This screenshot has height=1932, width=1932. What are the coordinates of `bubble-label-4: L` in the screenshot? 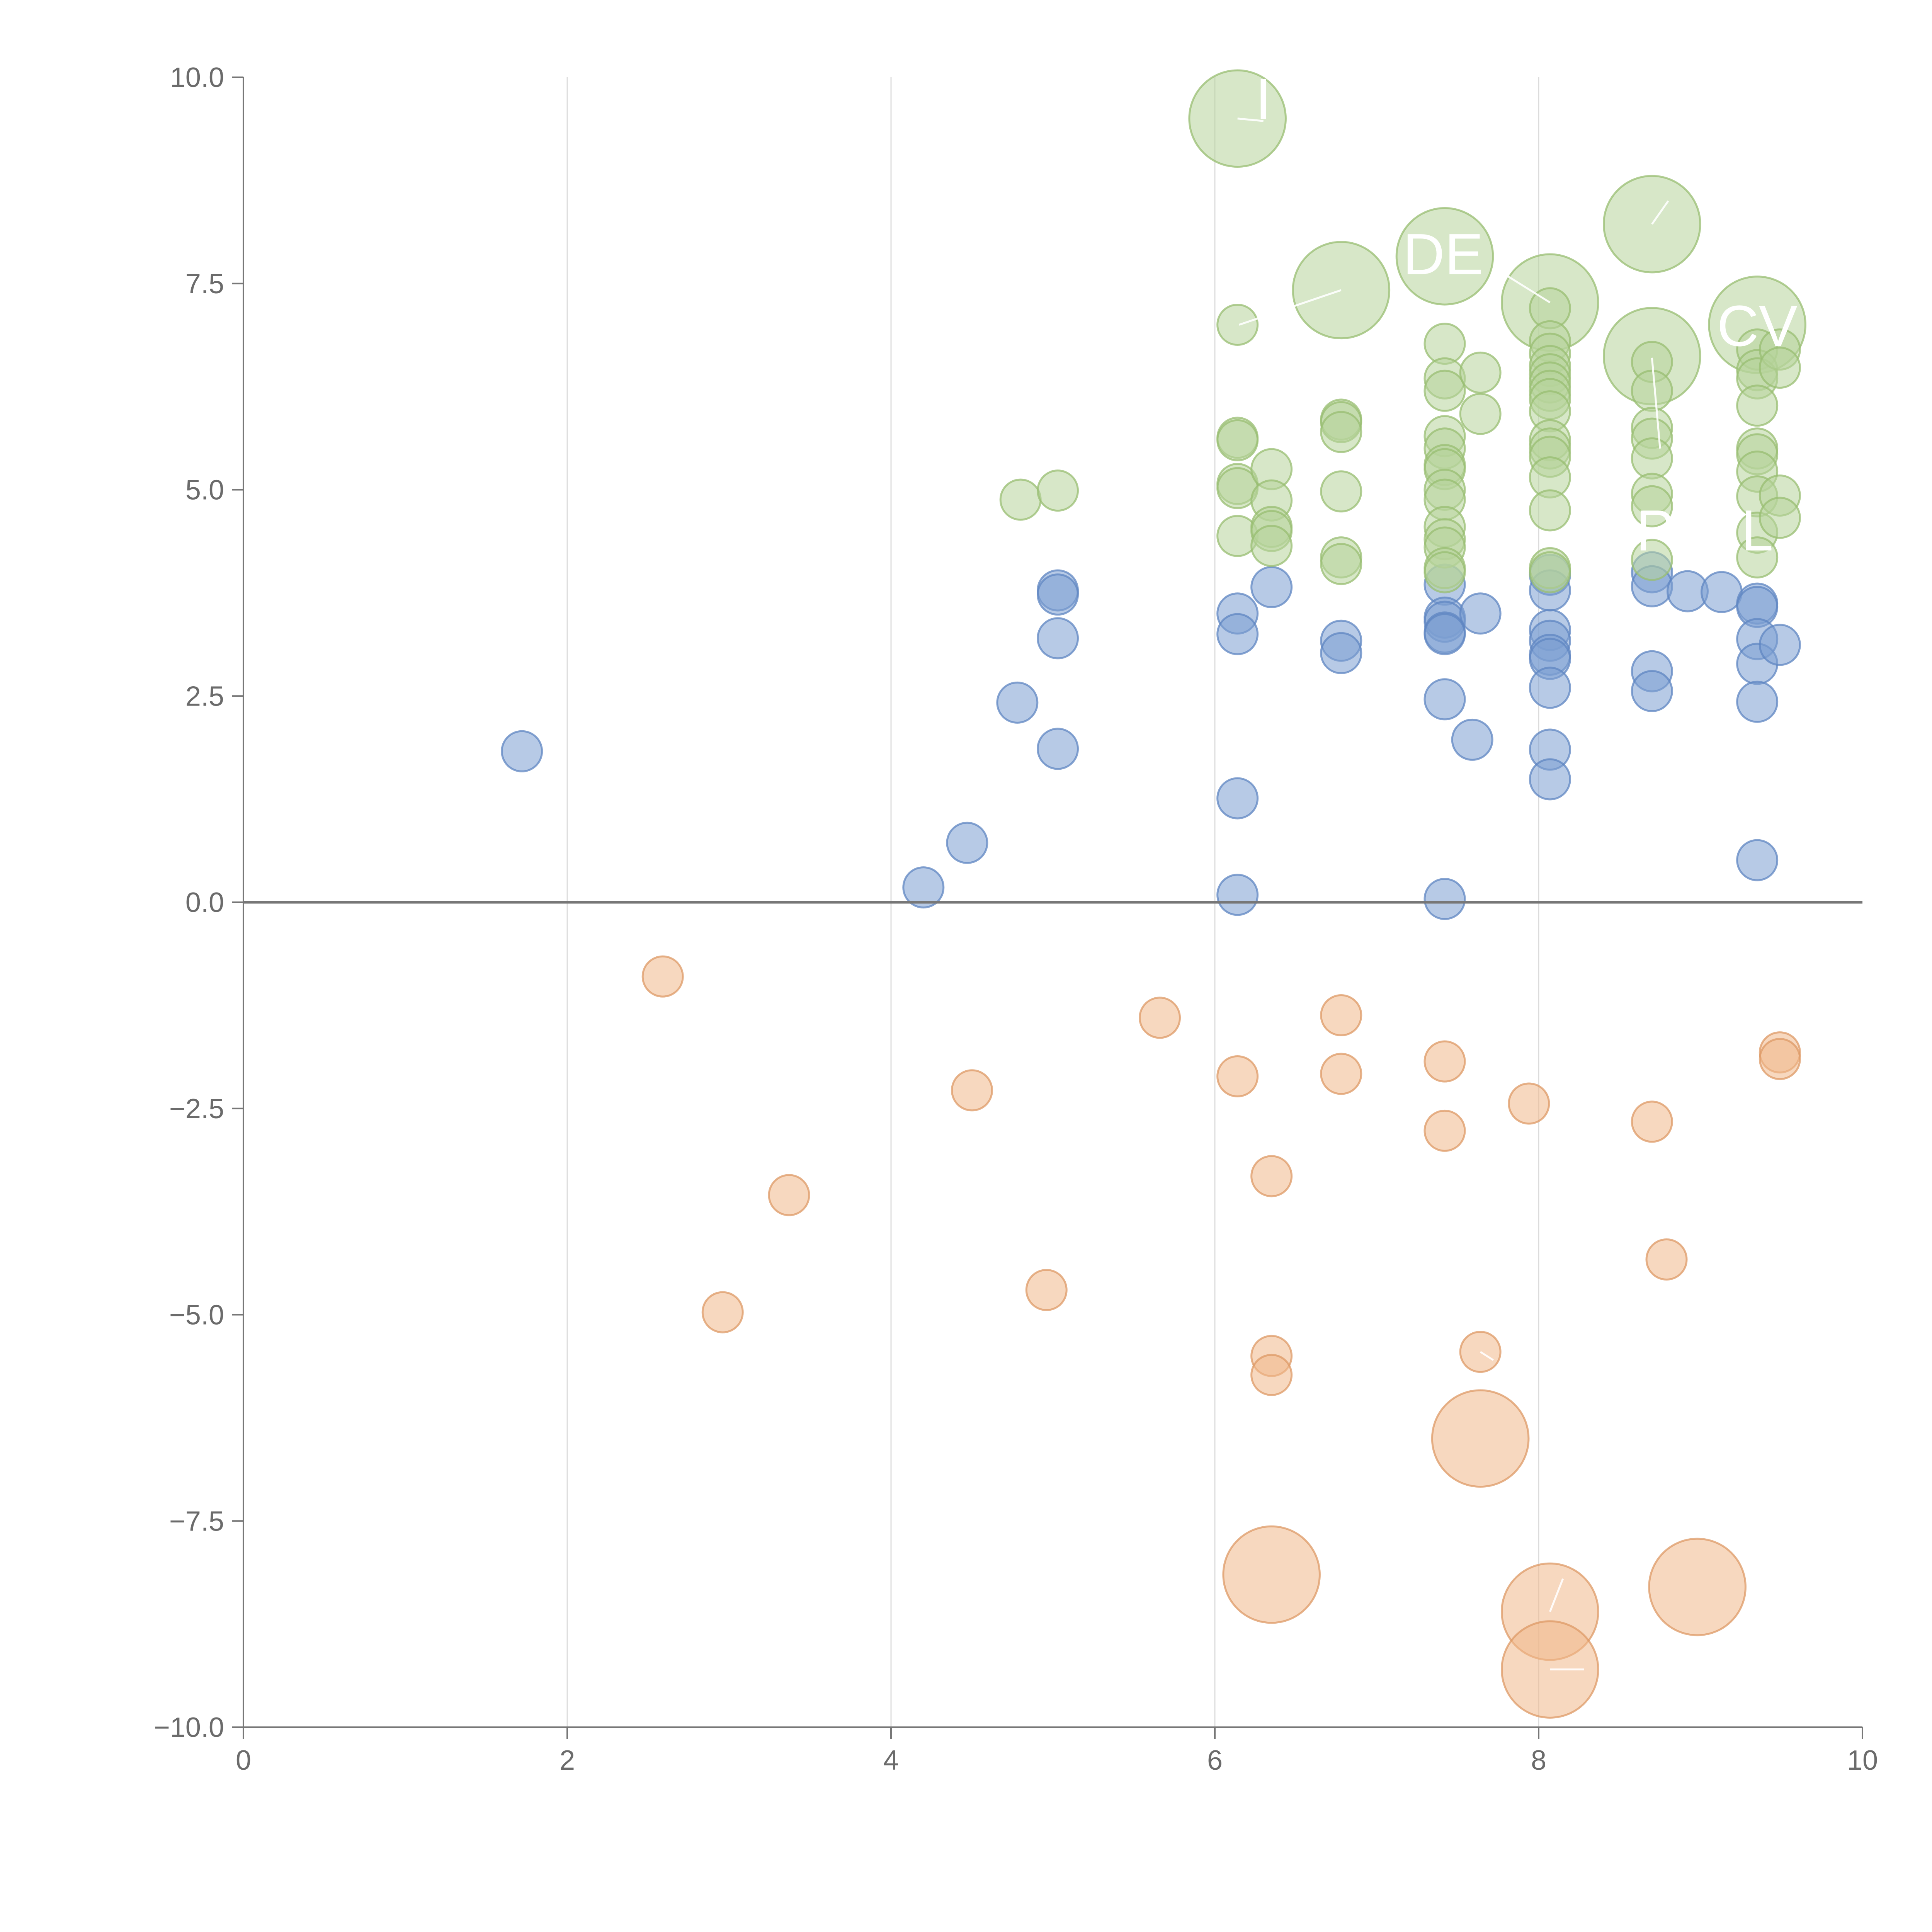 It's located at (1757, 531).